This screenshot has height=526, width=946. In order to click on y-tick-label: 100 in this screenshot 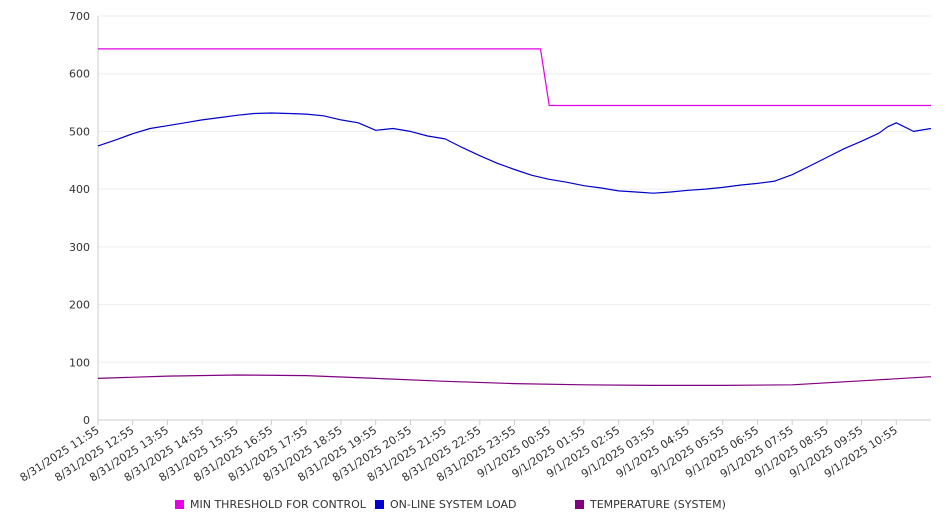, I will do `click(79, 362)`.